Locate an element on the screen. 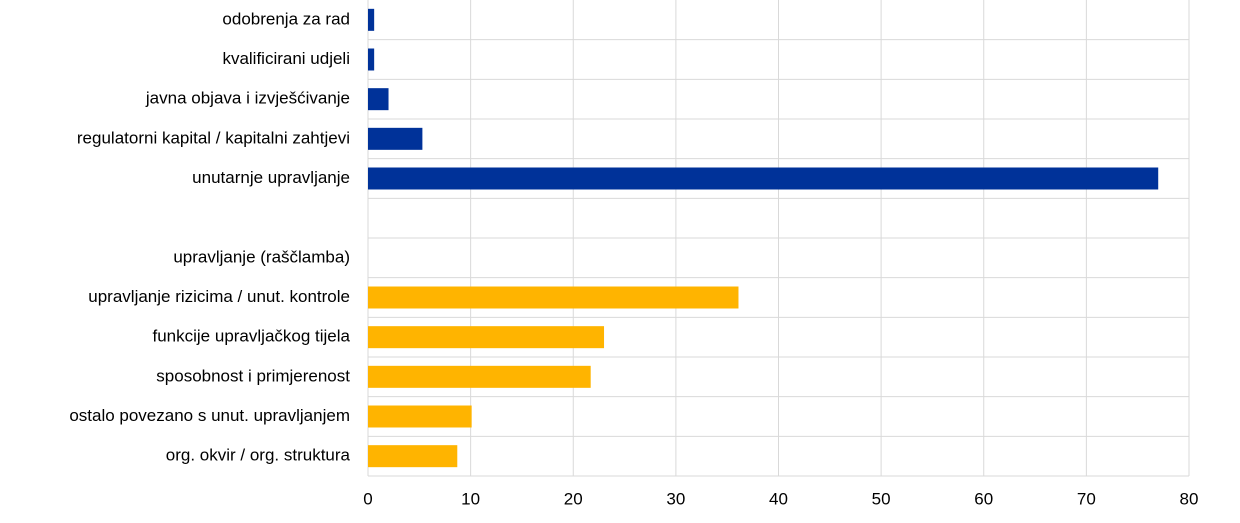 The height and width of the screenshot is (523, 1240). y-tick-label: upravljanje rizicima / unut. kontrole is located at coordinates (219, 296).